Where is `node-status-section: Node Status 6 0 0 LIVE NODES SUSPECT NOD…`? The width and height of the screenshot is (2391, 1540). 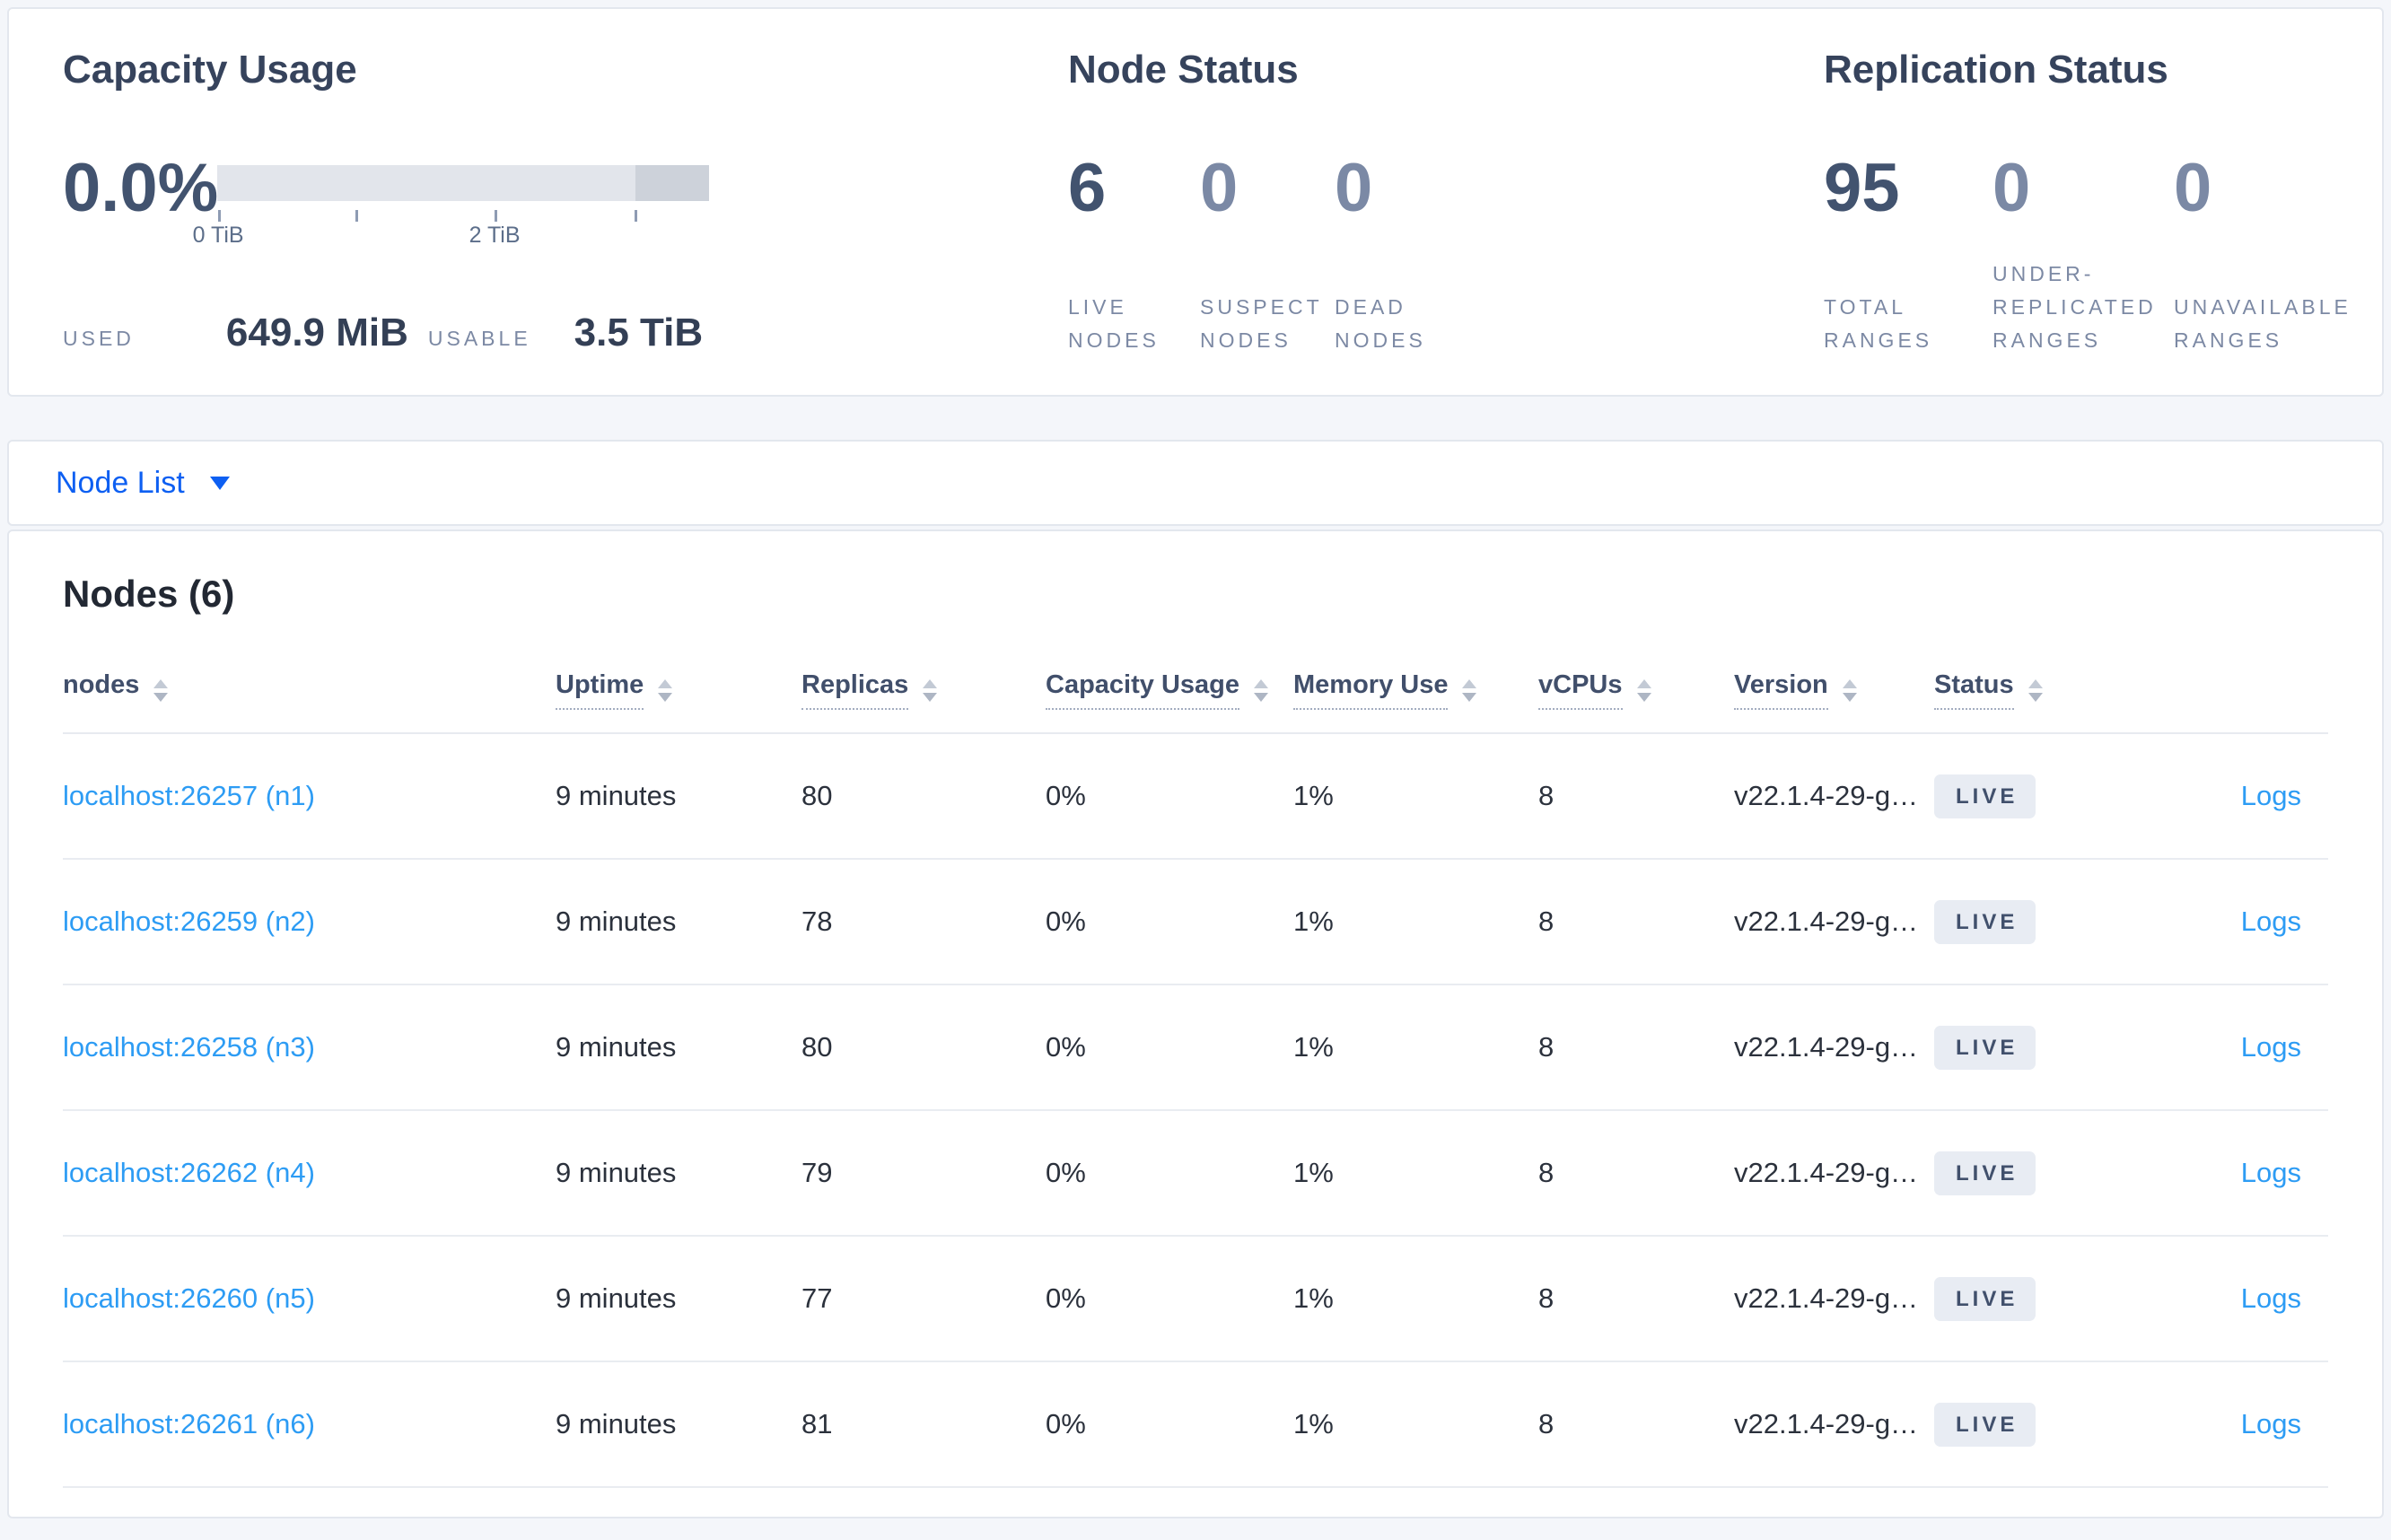 node-status-section: Node Status 6 0 0 LIVE NODES SUSPECT NOD… is located at coordinates (1427, 202).